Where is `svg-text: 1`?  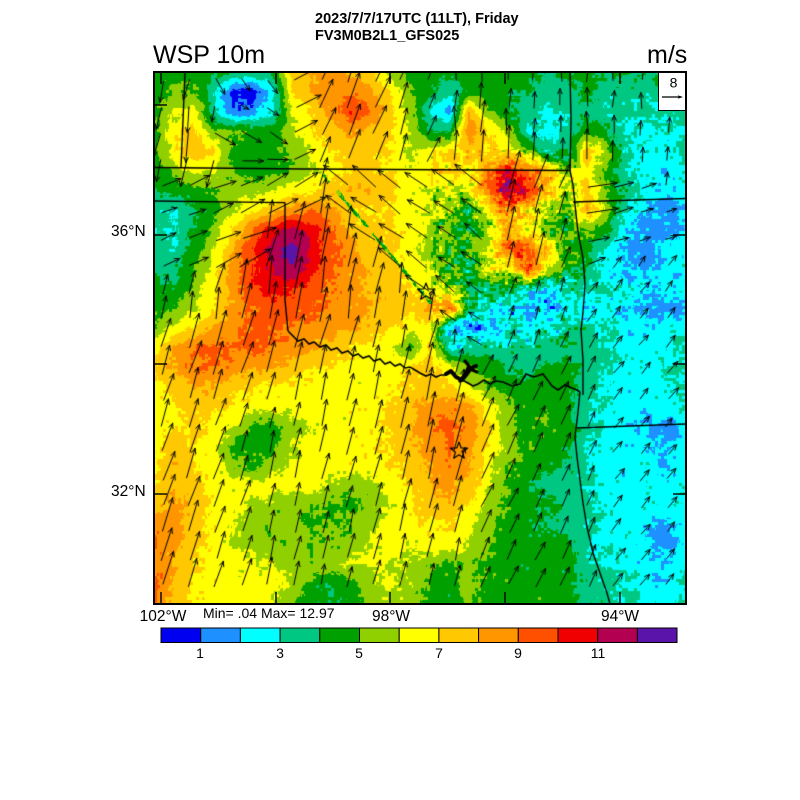 svg-text: 1 is located at coordinates (200, 653).